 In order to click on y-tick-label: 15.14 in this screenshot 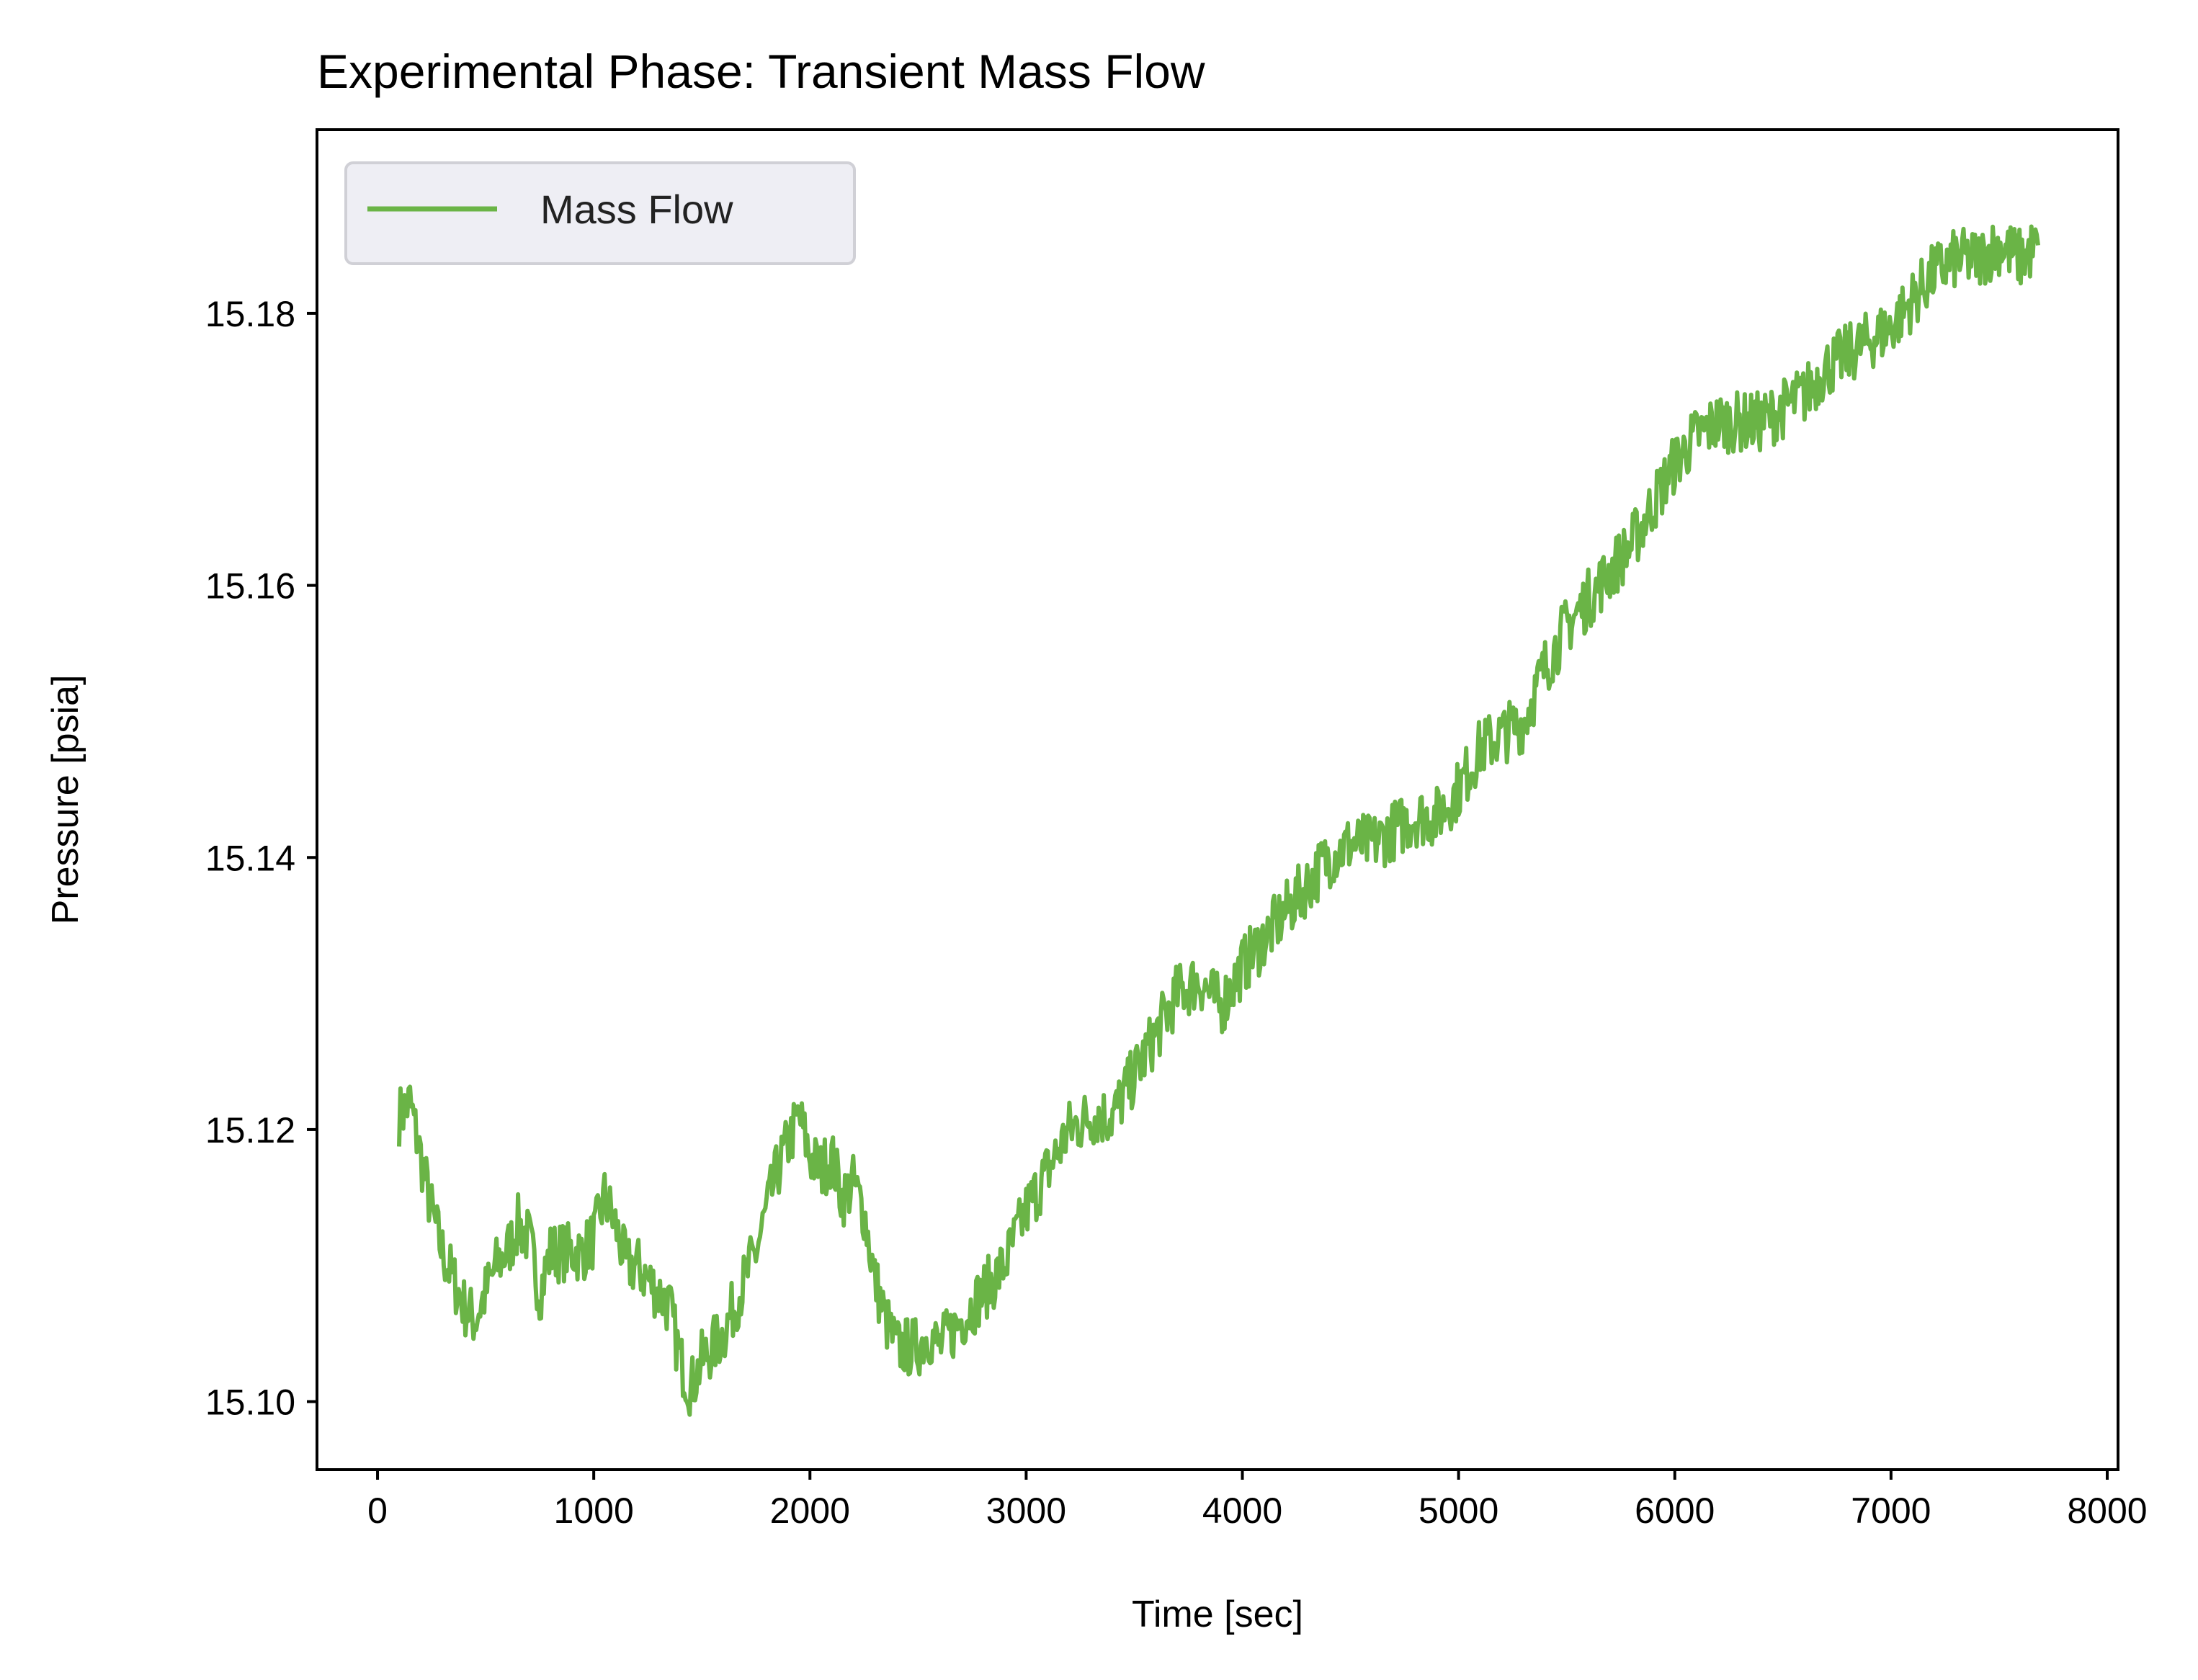, I will do `click(250, 858)`.